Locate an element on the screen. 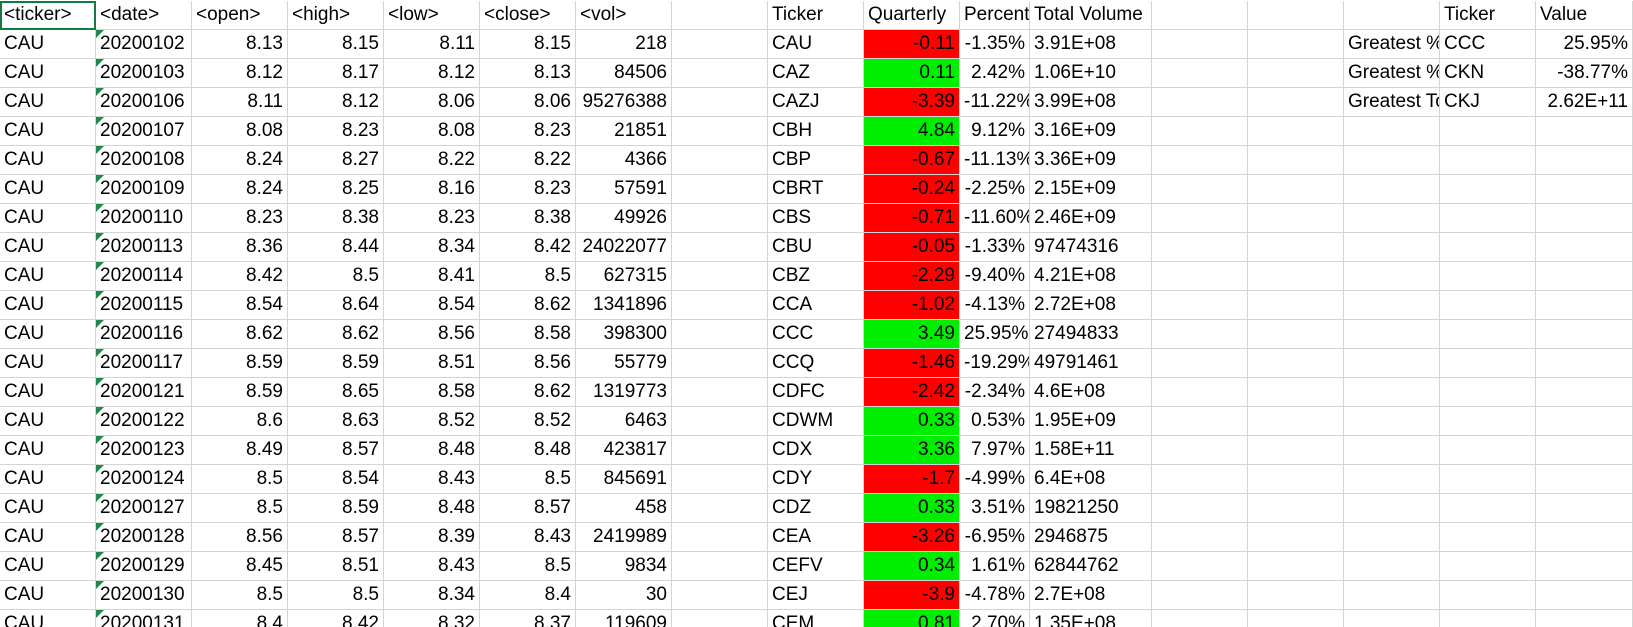 This screenshot has width=1633, height=627. summary-ticker: CBRT is located at coordinates (816, 189).